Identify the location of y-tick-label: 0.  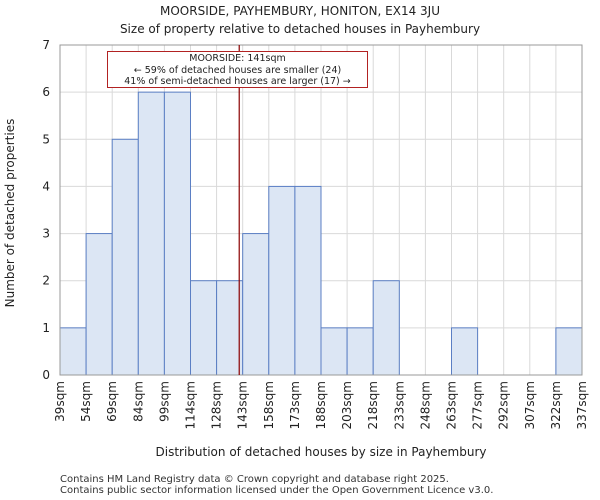
(46, 375).